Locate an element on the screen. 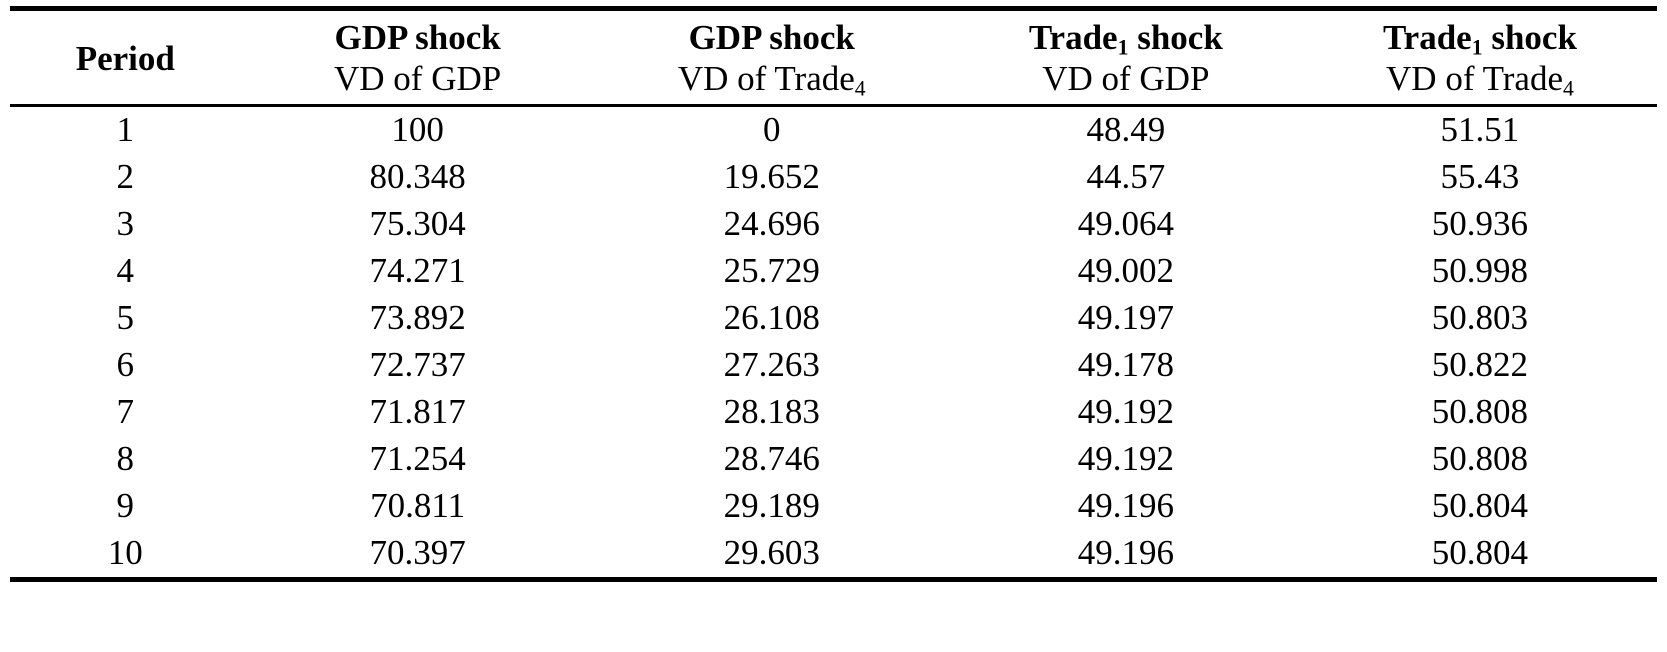  value-cell: 29.189 is located at coordinates (771, 506).